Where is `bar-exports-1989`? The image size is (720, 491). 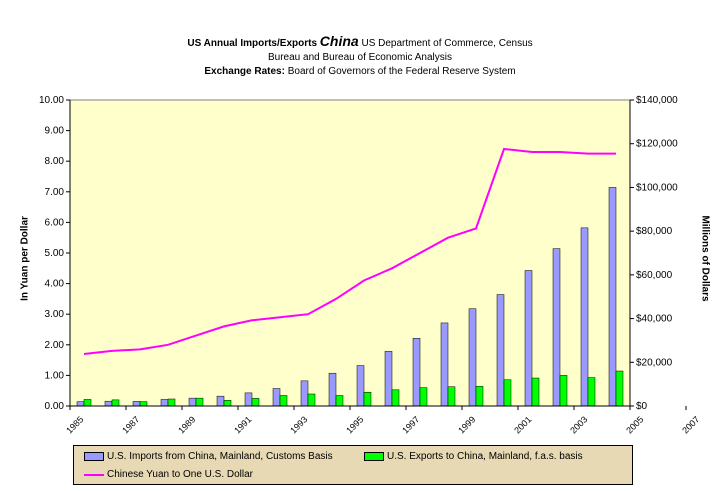
bar-exports-1989 is located at coordinates (199, 402).